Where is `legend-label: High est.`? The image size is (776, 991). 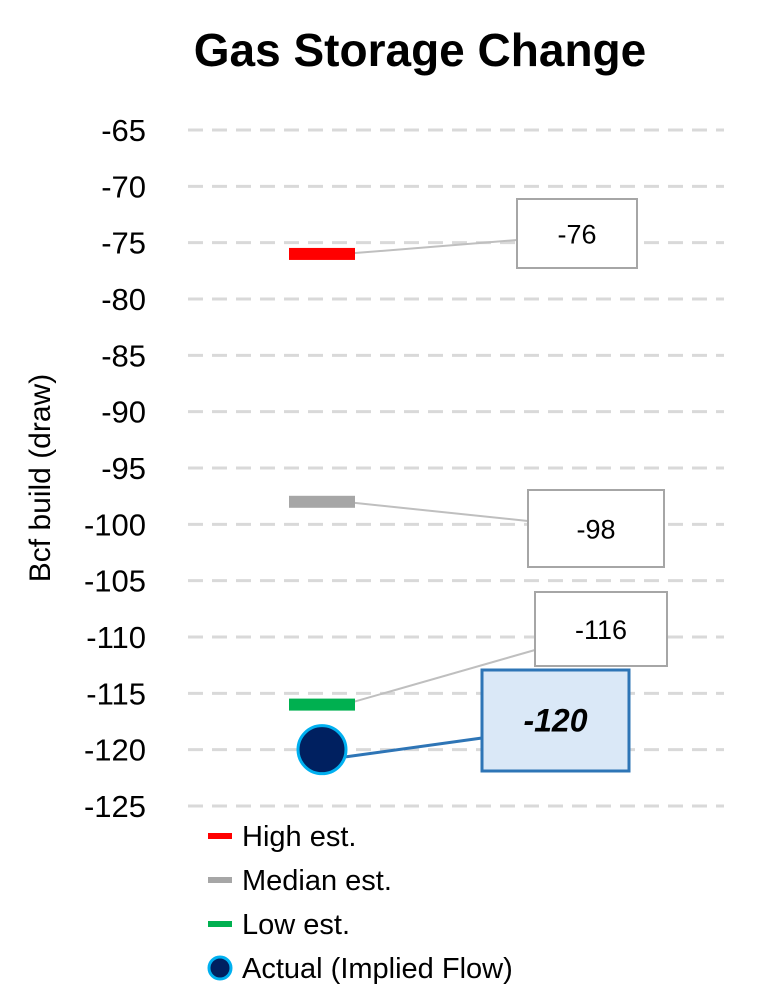
legend-label: High est. is located at coordinates (299, 837).